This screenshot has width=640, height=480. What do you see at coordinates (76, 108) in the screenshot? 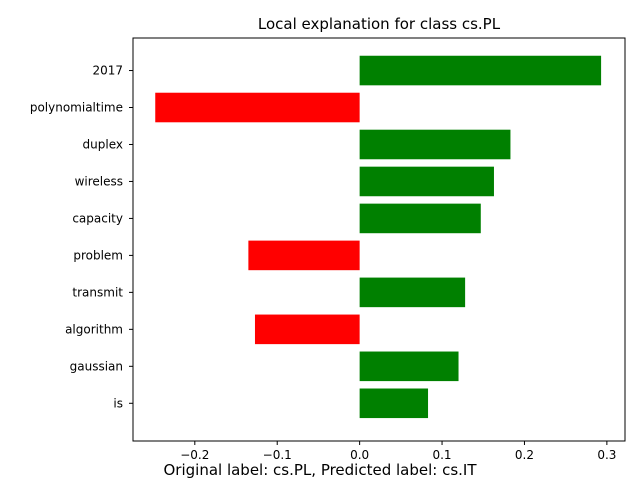
I see `y-tick-label: polynomialtime` at bounding box center [76, 108].